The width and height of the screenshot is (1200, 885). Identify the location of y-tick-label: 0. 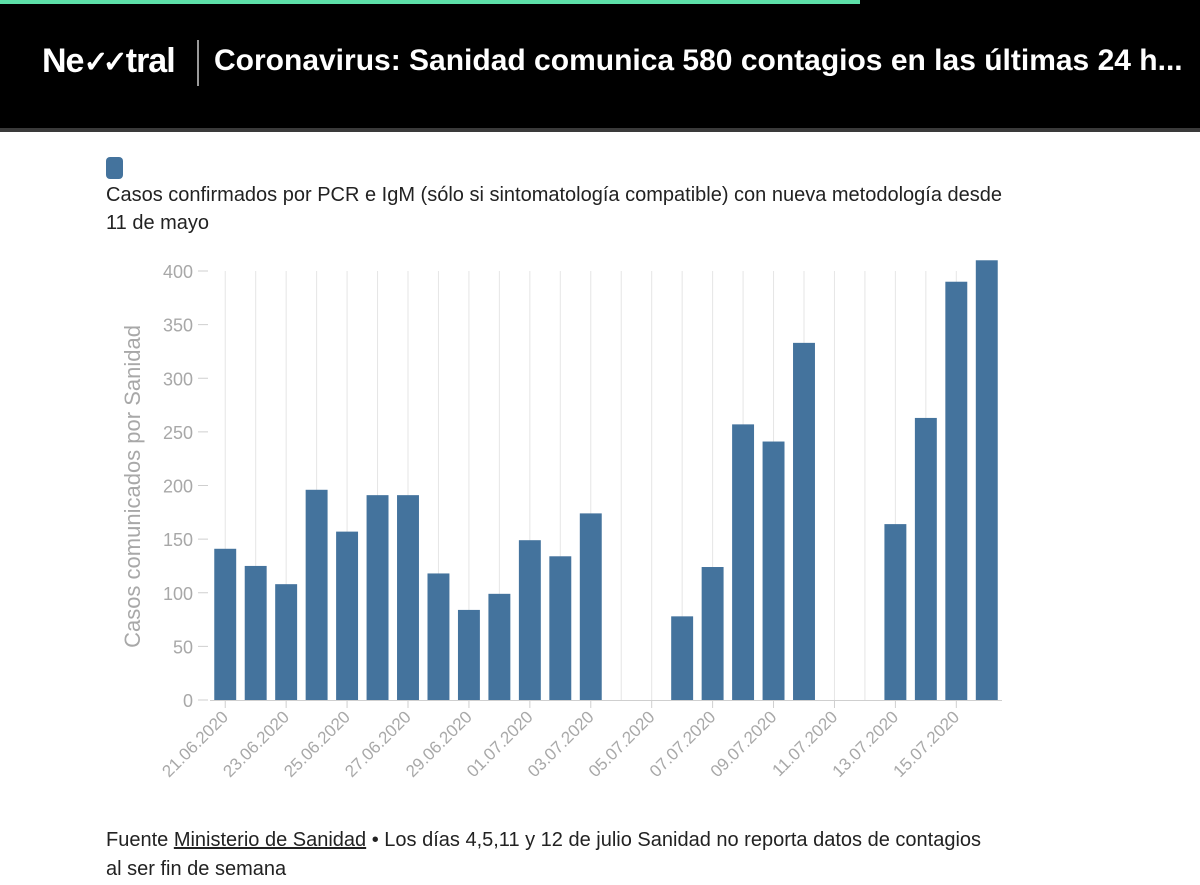
(188, 701).